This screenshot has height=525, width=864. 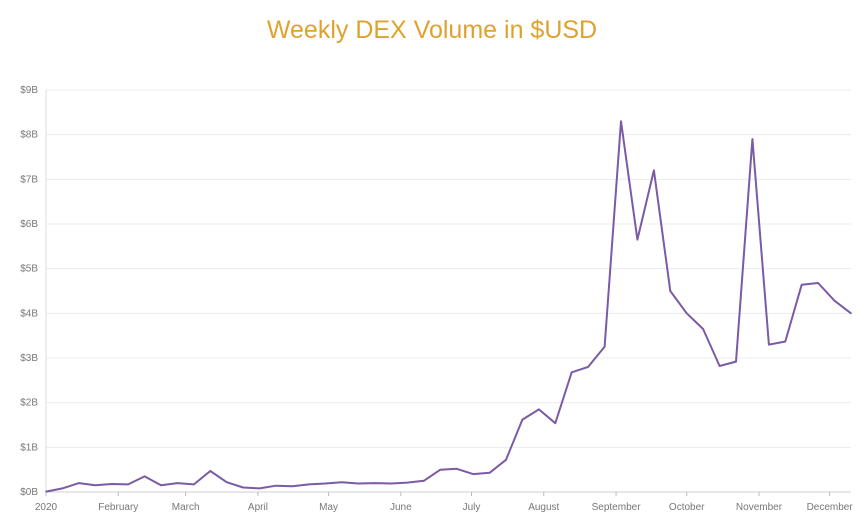 I want to click on y-axis: $0B $1B $2B $3B $4B $5B $6B $7B $8B $9B, so click(x=29, y=291).